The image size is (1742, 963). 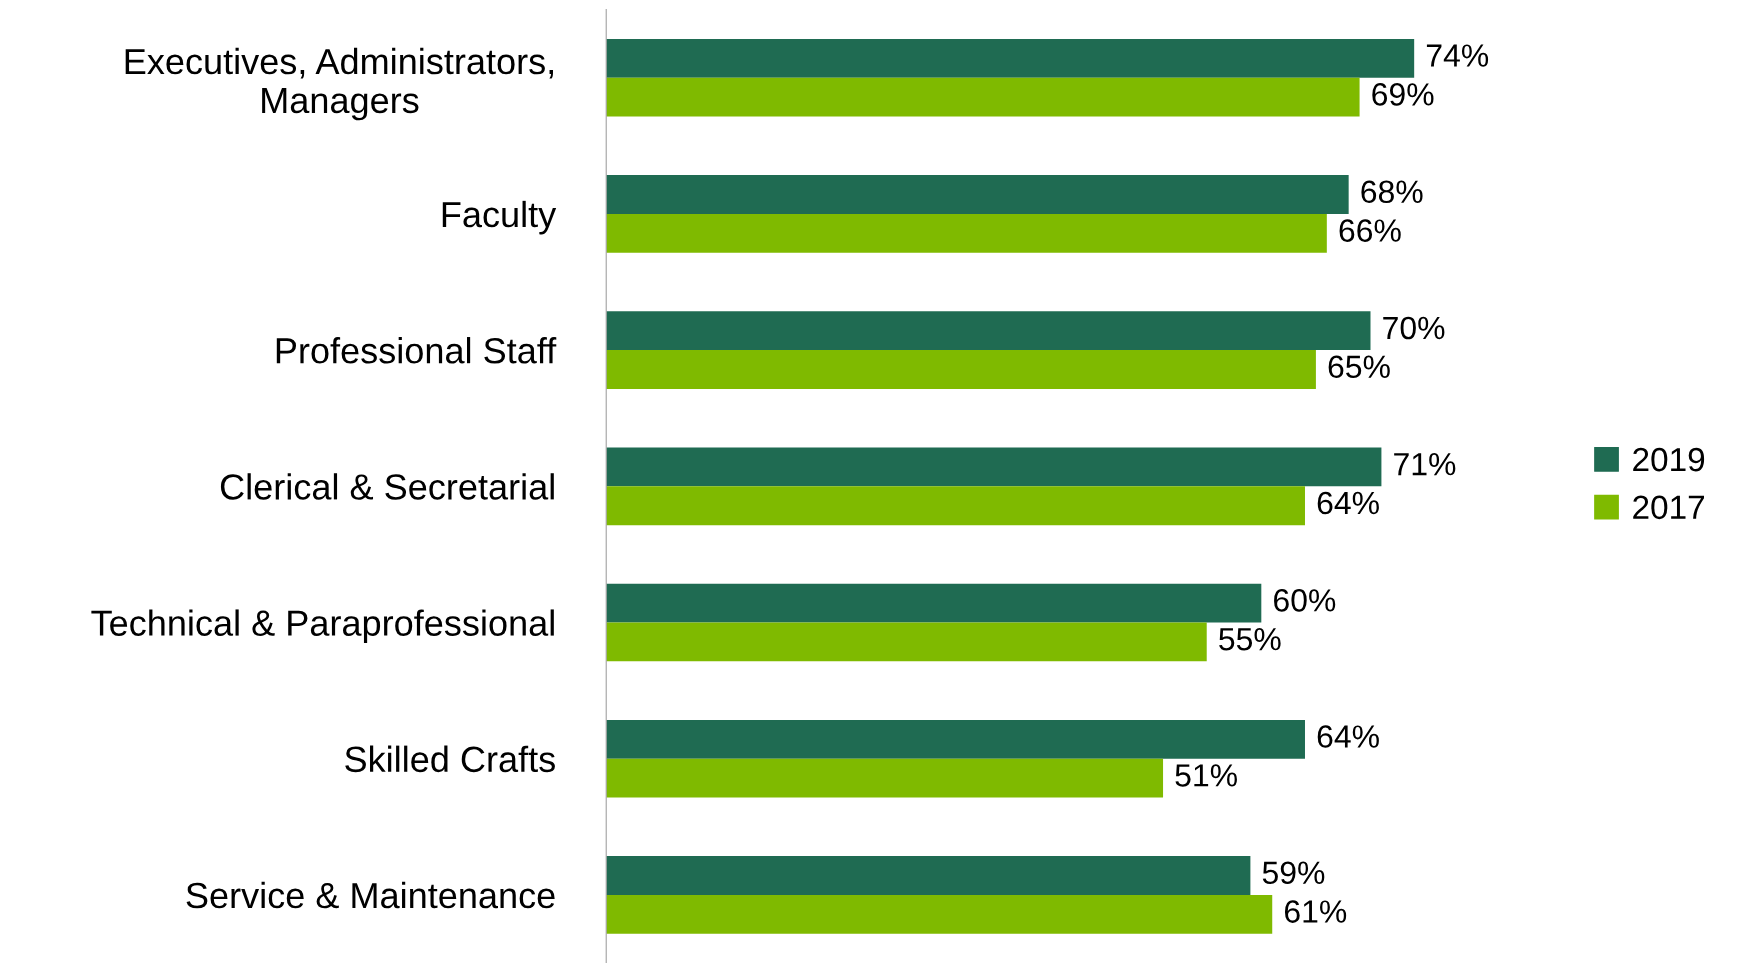 What do you see at coordinates (499, 217) in the screenshot?
I see `y-tick-label: Faculty` at bounding box center [499, 217].